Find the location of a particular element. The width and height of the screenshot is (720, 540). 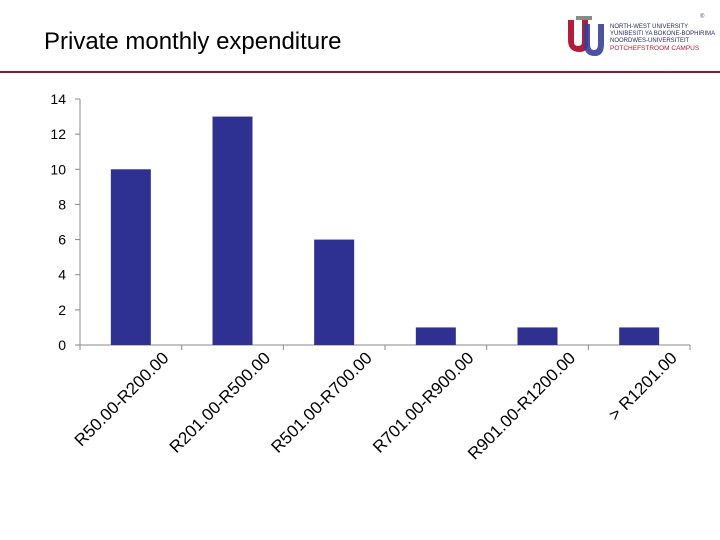

x-category-label: R701.00-R900.00 is located at coordinates (423, 402).